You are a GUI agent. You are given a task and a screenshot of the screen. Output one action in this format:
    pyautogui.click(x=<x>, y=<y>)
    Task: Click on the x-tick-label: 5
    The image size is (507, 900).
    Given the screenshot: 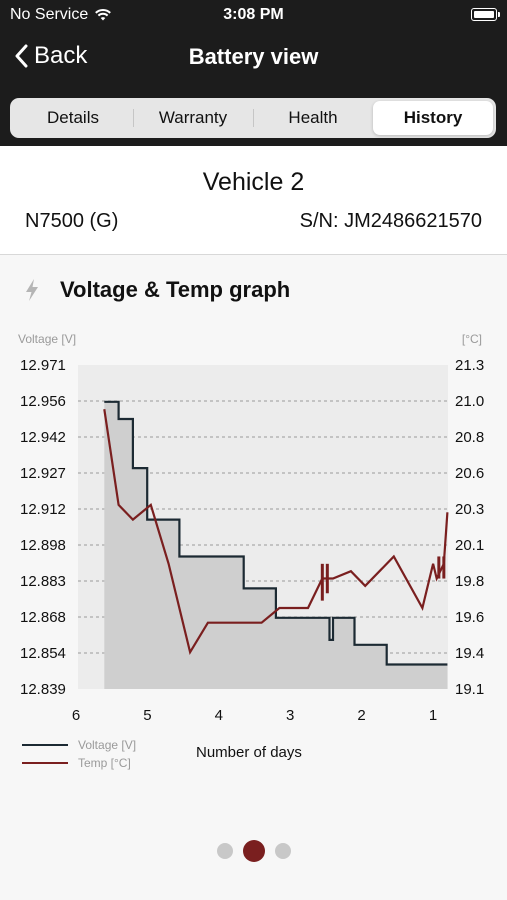 What is the action you would take?
    pyautogui.click(x=147, y=715)
    